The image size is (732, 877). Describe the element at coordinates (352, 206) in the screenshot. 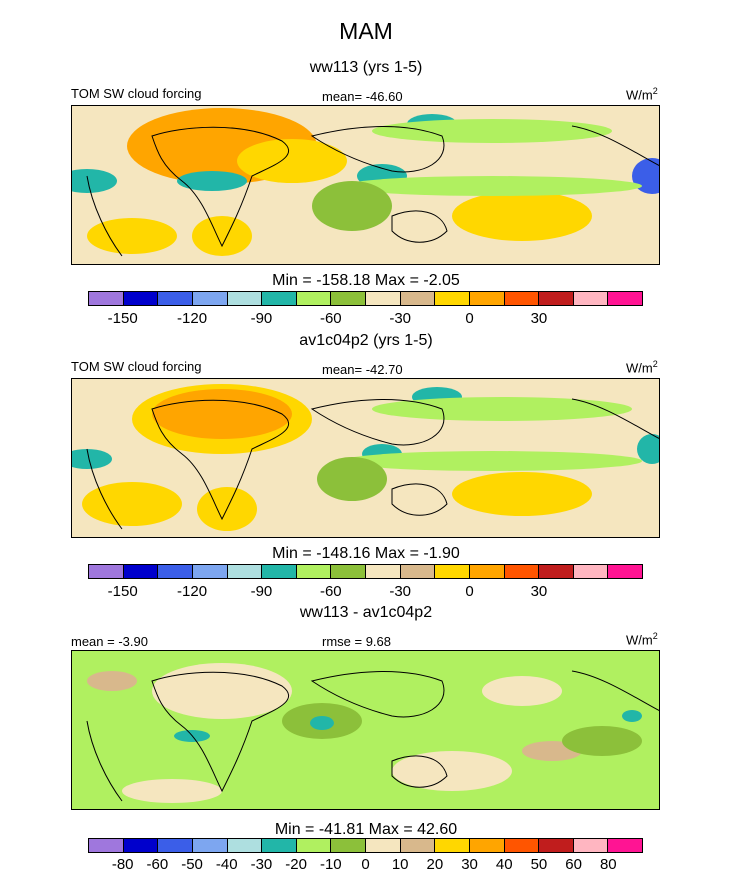

I see `field-indian` at that location.